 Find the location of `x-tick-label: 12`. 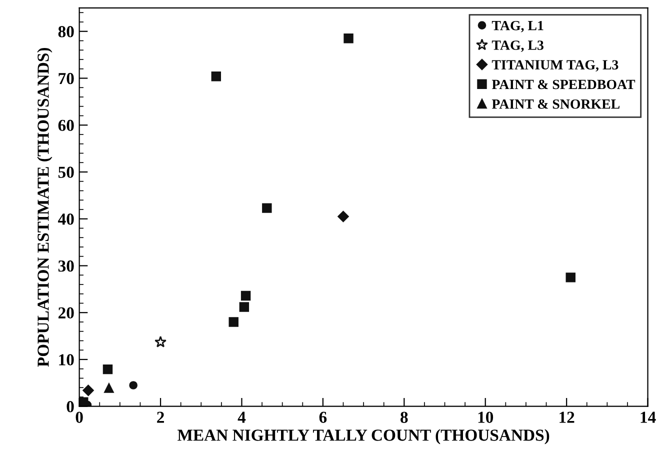

x-tick-label: 12 is located at coordinates (567, 417).